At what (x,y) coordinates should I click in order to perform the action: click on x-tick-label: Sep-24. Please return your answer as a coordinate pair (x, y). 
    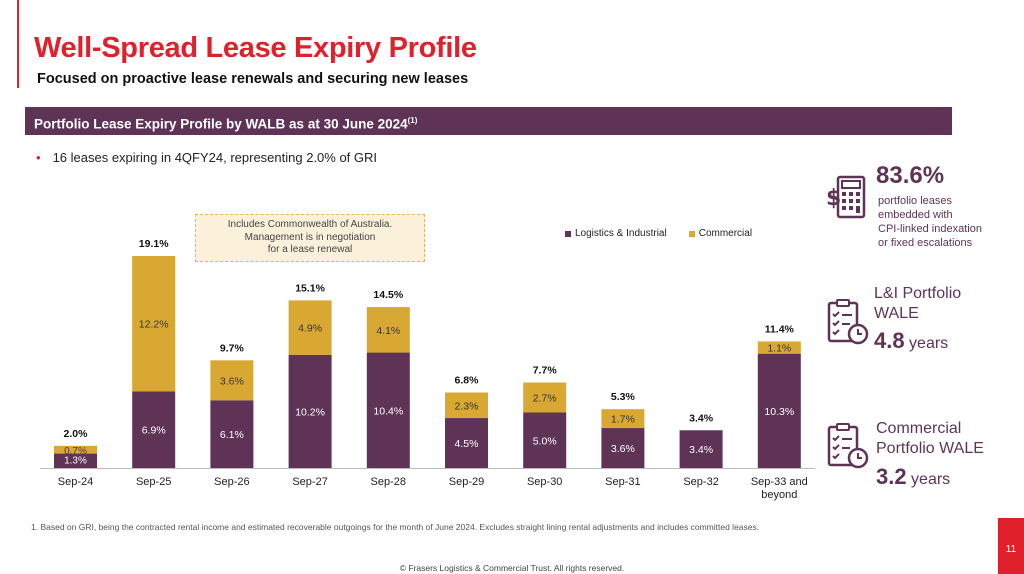
    Looking at the image, I should click on (75, 482).